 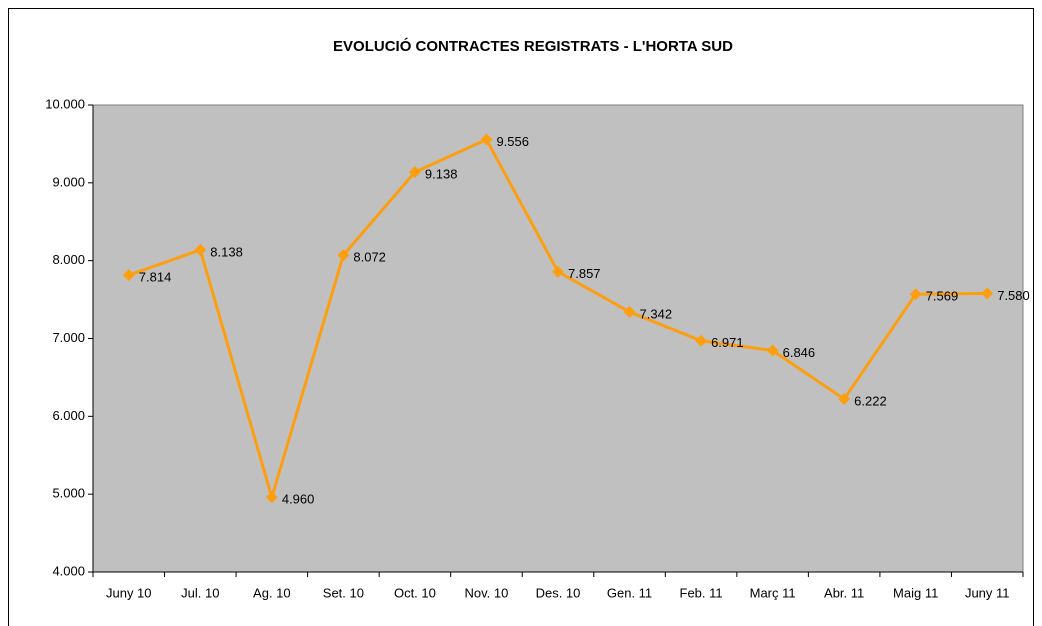 I want to click on x-tick-label: Juny 10, so click(x=129, y=592).